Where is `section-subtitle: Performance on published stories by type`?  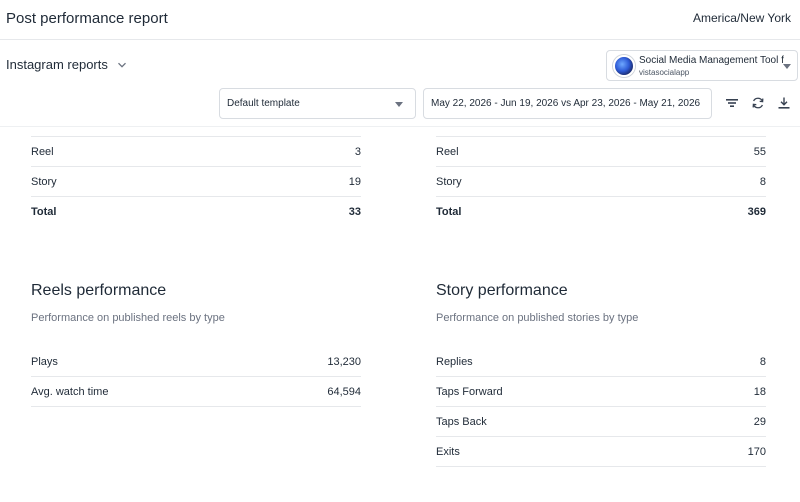
section-subtitle: Performance on published stories by type is located at coordinates (537, 318).